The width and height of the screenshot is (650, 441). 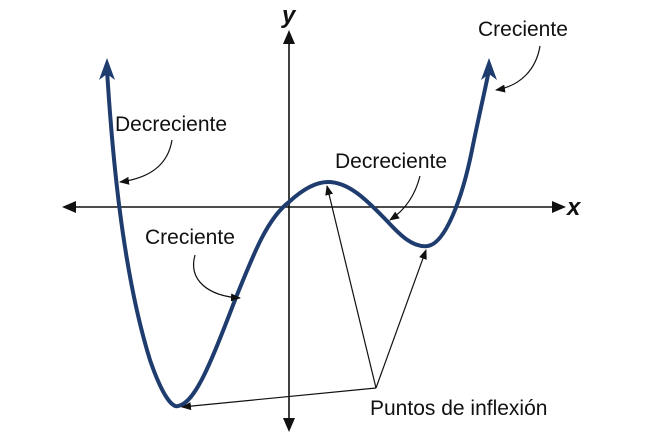 What do you see at coordinates (190, 237) in the screenshot?
I see `label-creciente-left: Creciente` at bounding box center [190, 237].